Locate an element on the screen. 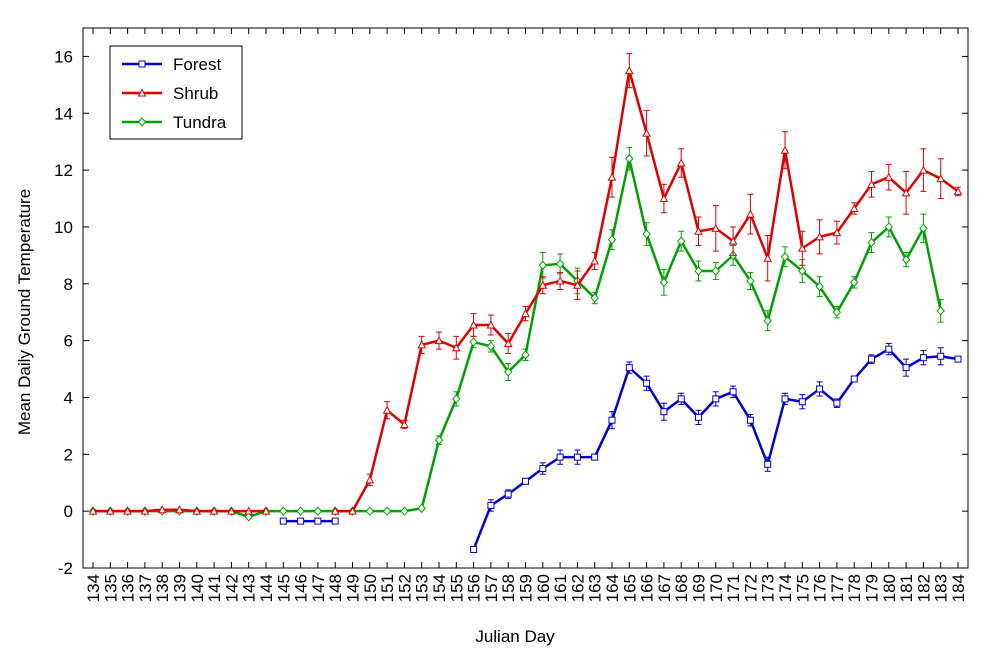 This screenshot has height=659, width=999. x-tick-label: 144 is located at coordinates (266, 588).